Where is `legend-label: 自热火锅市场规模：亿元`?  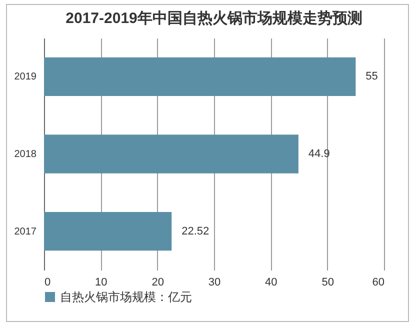 legend-label: 自热火锅市场规模：亿元 is located at coordinates (126, 297).